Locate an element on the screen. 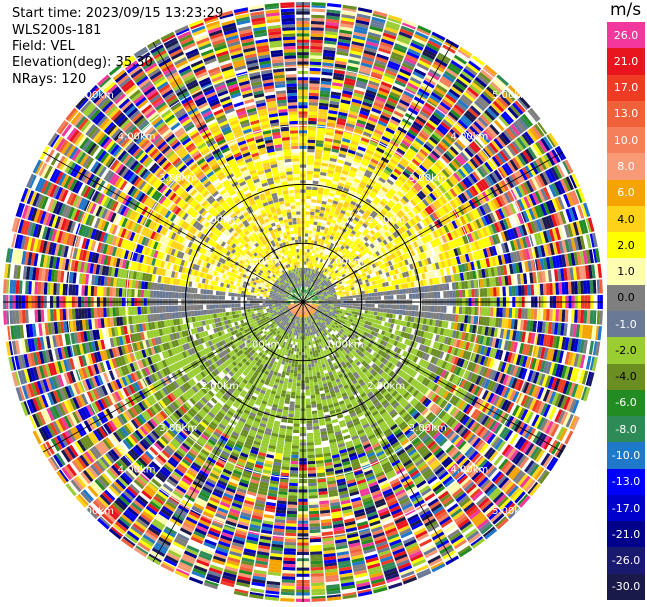 This screenshot has width=647, height=607. colorbar-tick-label: -26.0 is located at coordinates (626, 561).